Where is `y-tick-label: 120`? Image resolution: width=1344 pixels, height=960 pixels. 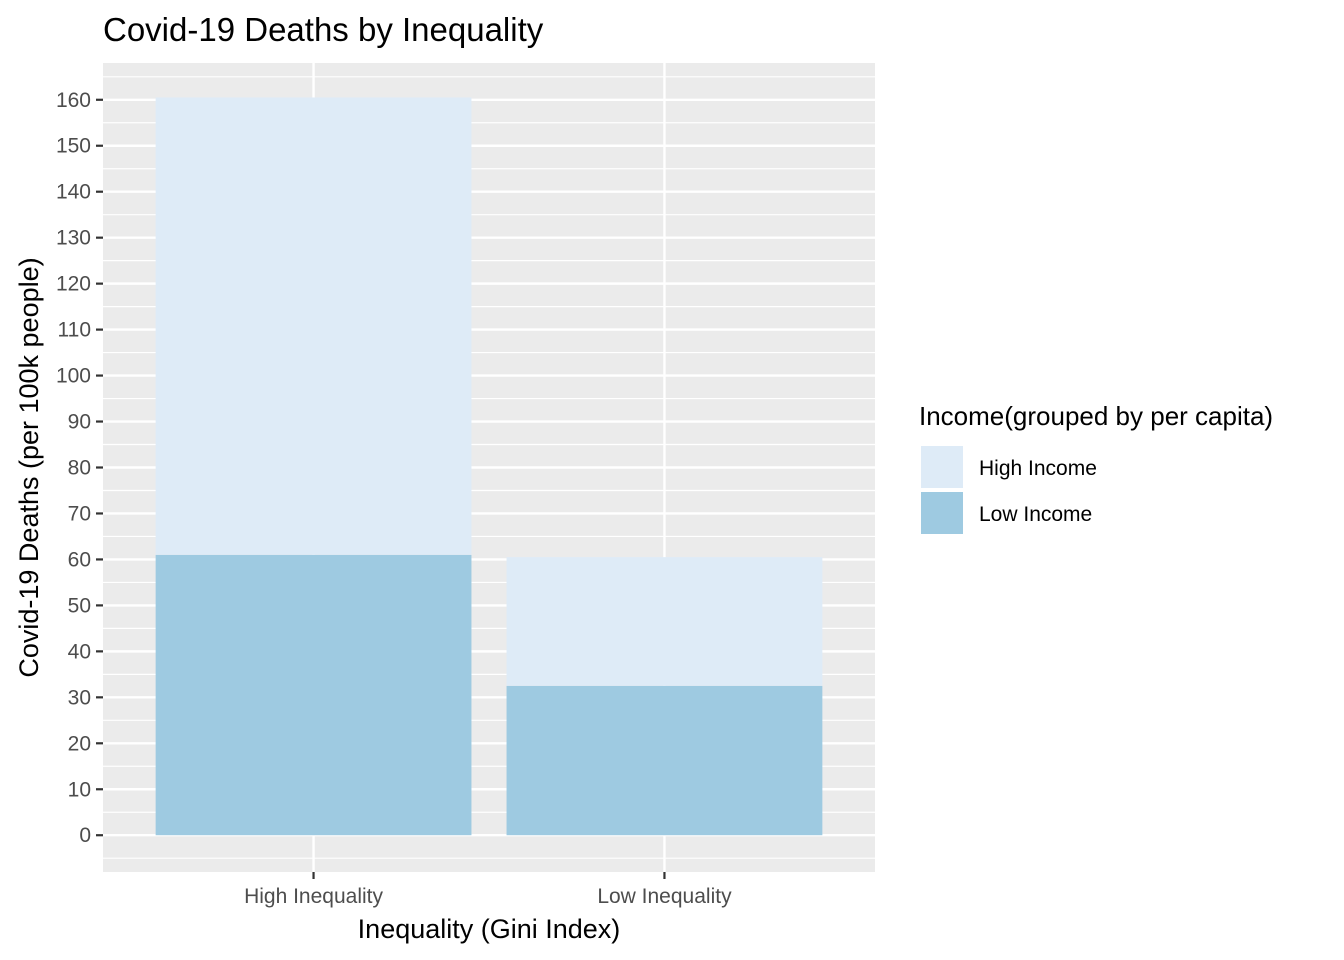 y-tick-label: 120 is located at coordinates (73, 284).